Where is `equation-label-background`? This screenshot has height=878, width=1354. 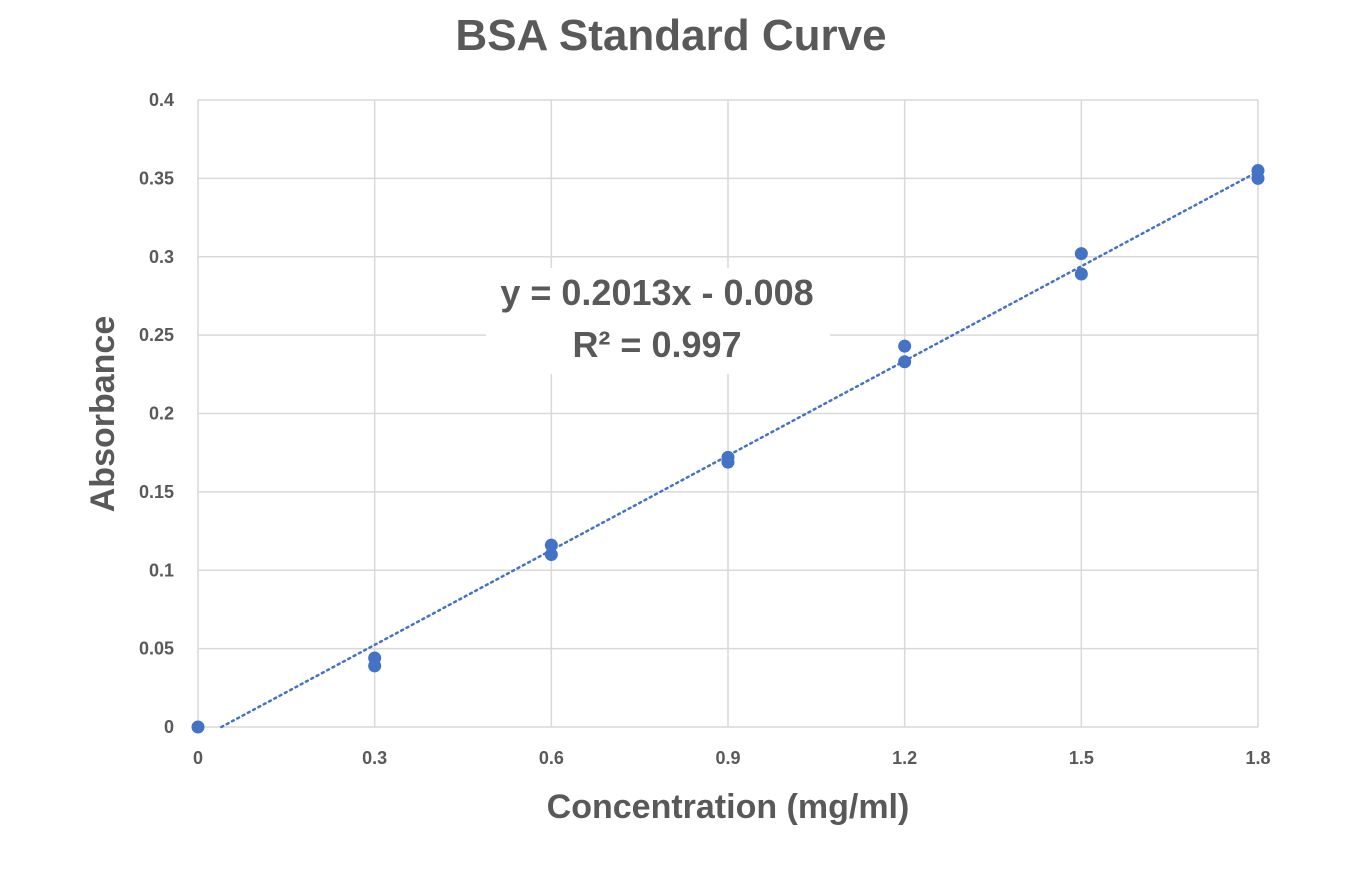
equation-label-background is located at coordinates (658, 321).